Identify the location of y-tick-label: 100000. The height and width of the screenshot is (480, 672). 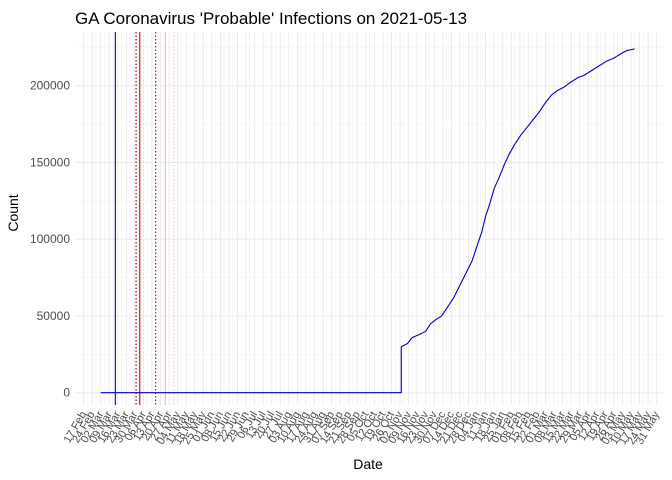
(50, 239).